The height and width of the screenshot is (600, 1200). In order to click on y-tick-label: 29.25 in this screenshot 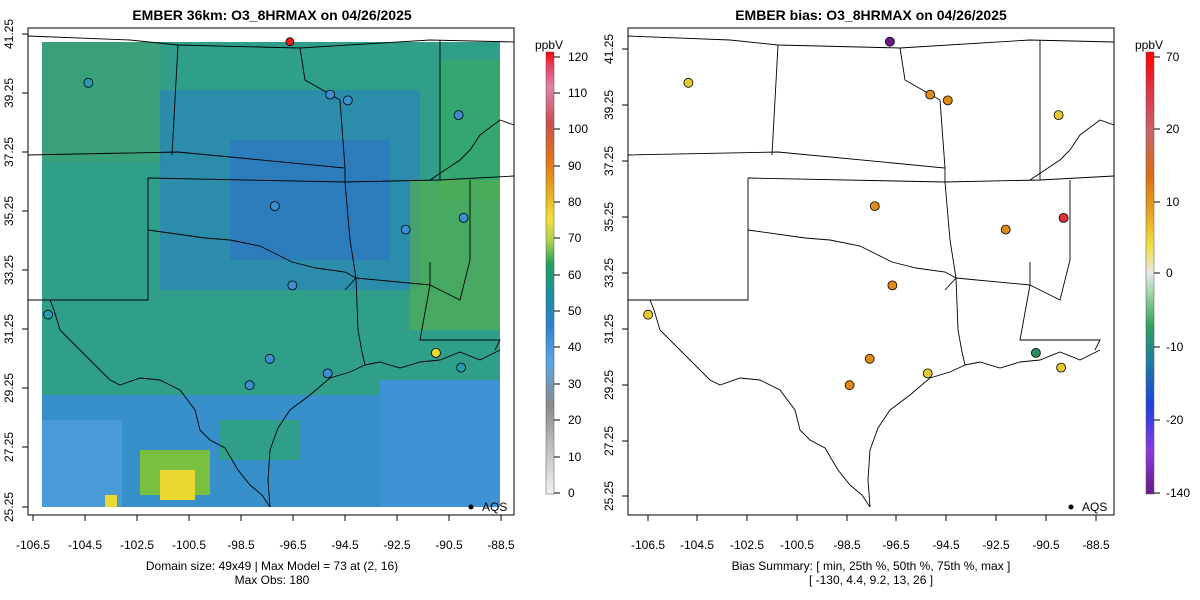, I will do `click(609, 385)`.